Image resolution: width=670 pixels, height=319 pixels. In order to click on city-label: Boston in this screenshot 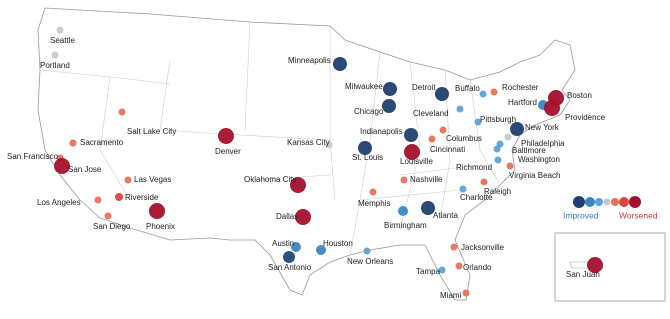, I will do `click(579, 95)`.